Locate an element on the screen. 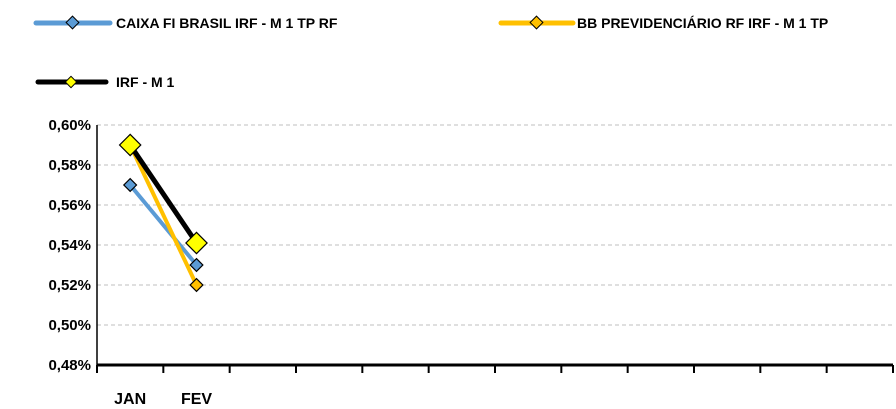 Image resolution: width=896 pixels, height=409 pixels. legend-entry-caixa: CAIXA FI BRASIL IRF - M 1 TP RF is located at coordinates (185, 23).